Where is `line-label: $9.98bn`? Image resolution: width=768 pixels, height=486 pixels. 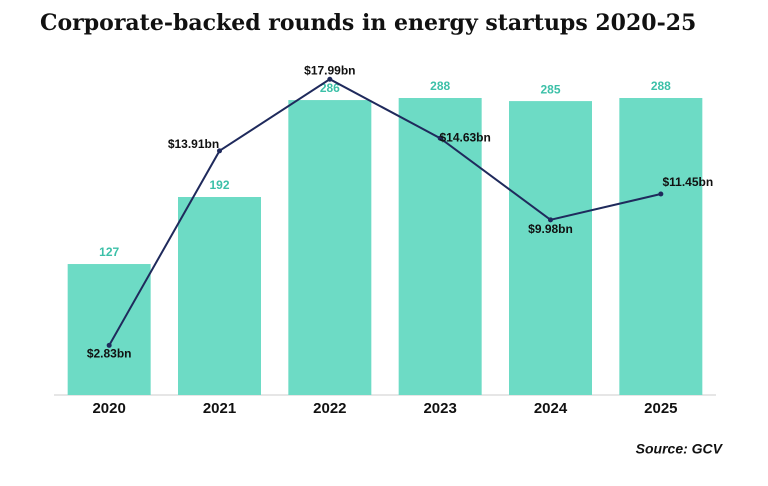 line-label: $9.98bn is located at coordinates (550, 229).